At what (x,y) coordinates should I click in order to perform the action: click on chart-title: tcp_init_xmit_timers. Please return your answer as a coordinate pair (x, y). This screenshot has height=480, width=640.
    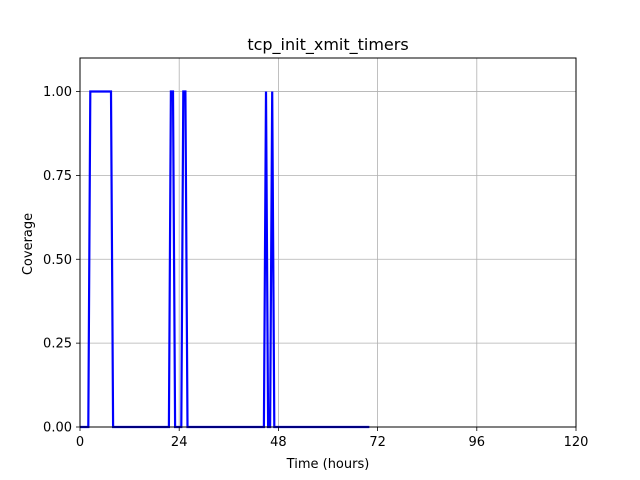
    Looking at the image, I should click on (327, 45).